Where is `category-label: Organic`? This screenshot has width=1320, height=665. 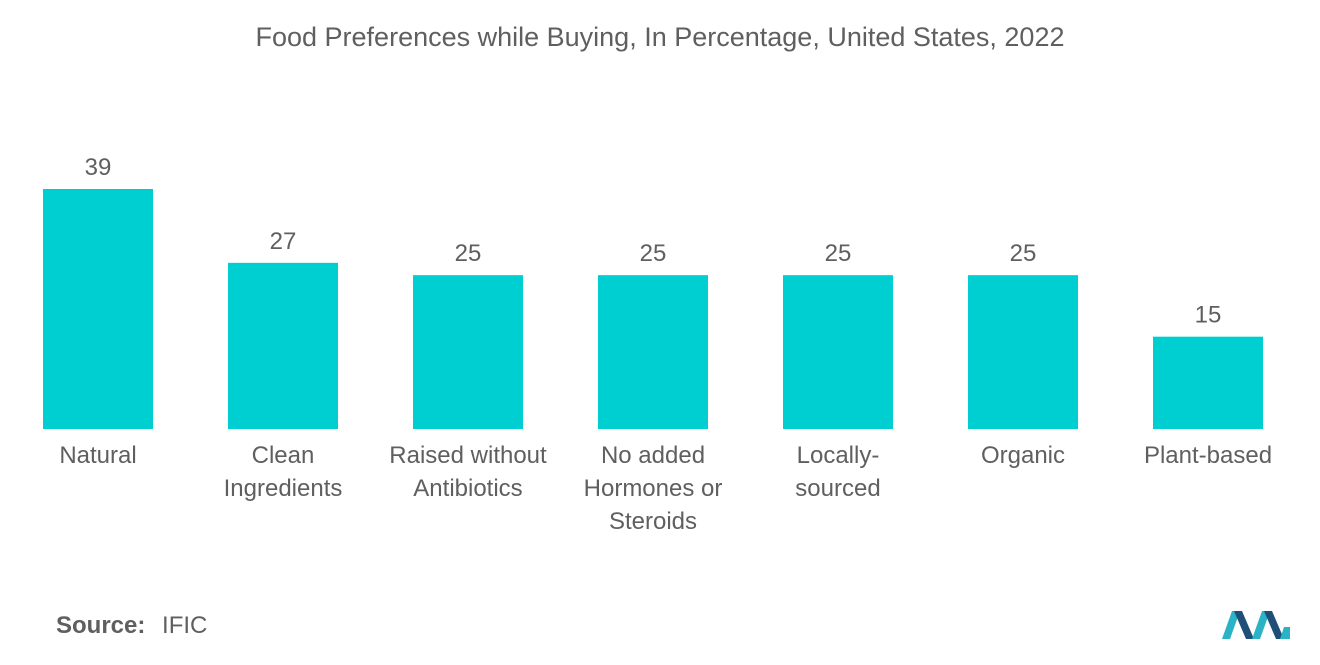
category-label: Organic is located at coordinates (1023, 455).